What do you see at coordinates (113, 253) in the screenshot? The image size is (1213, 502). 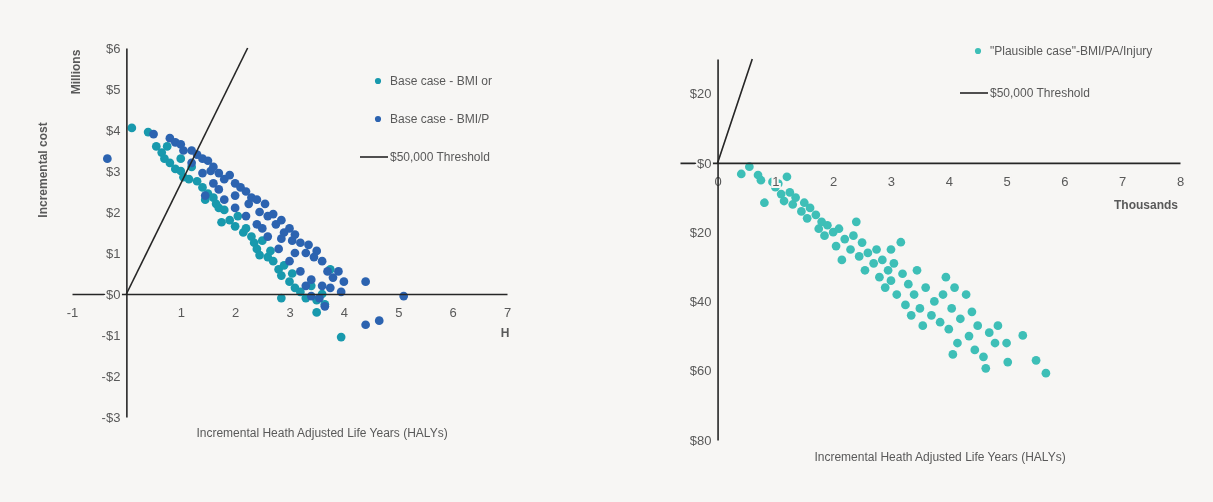 I see `y-tick-label: $1` at bounding box center [113, 253].